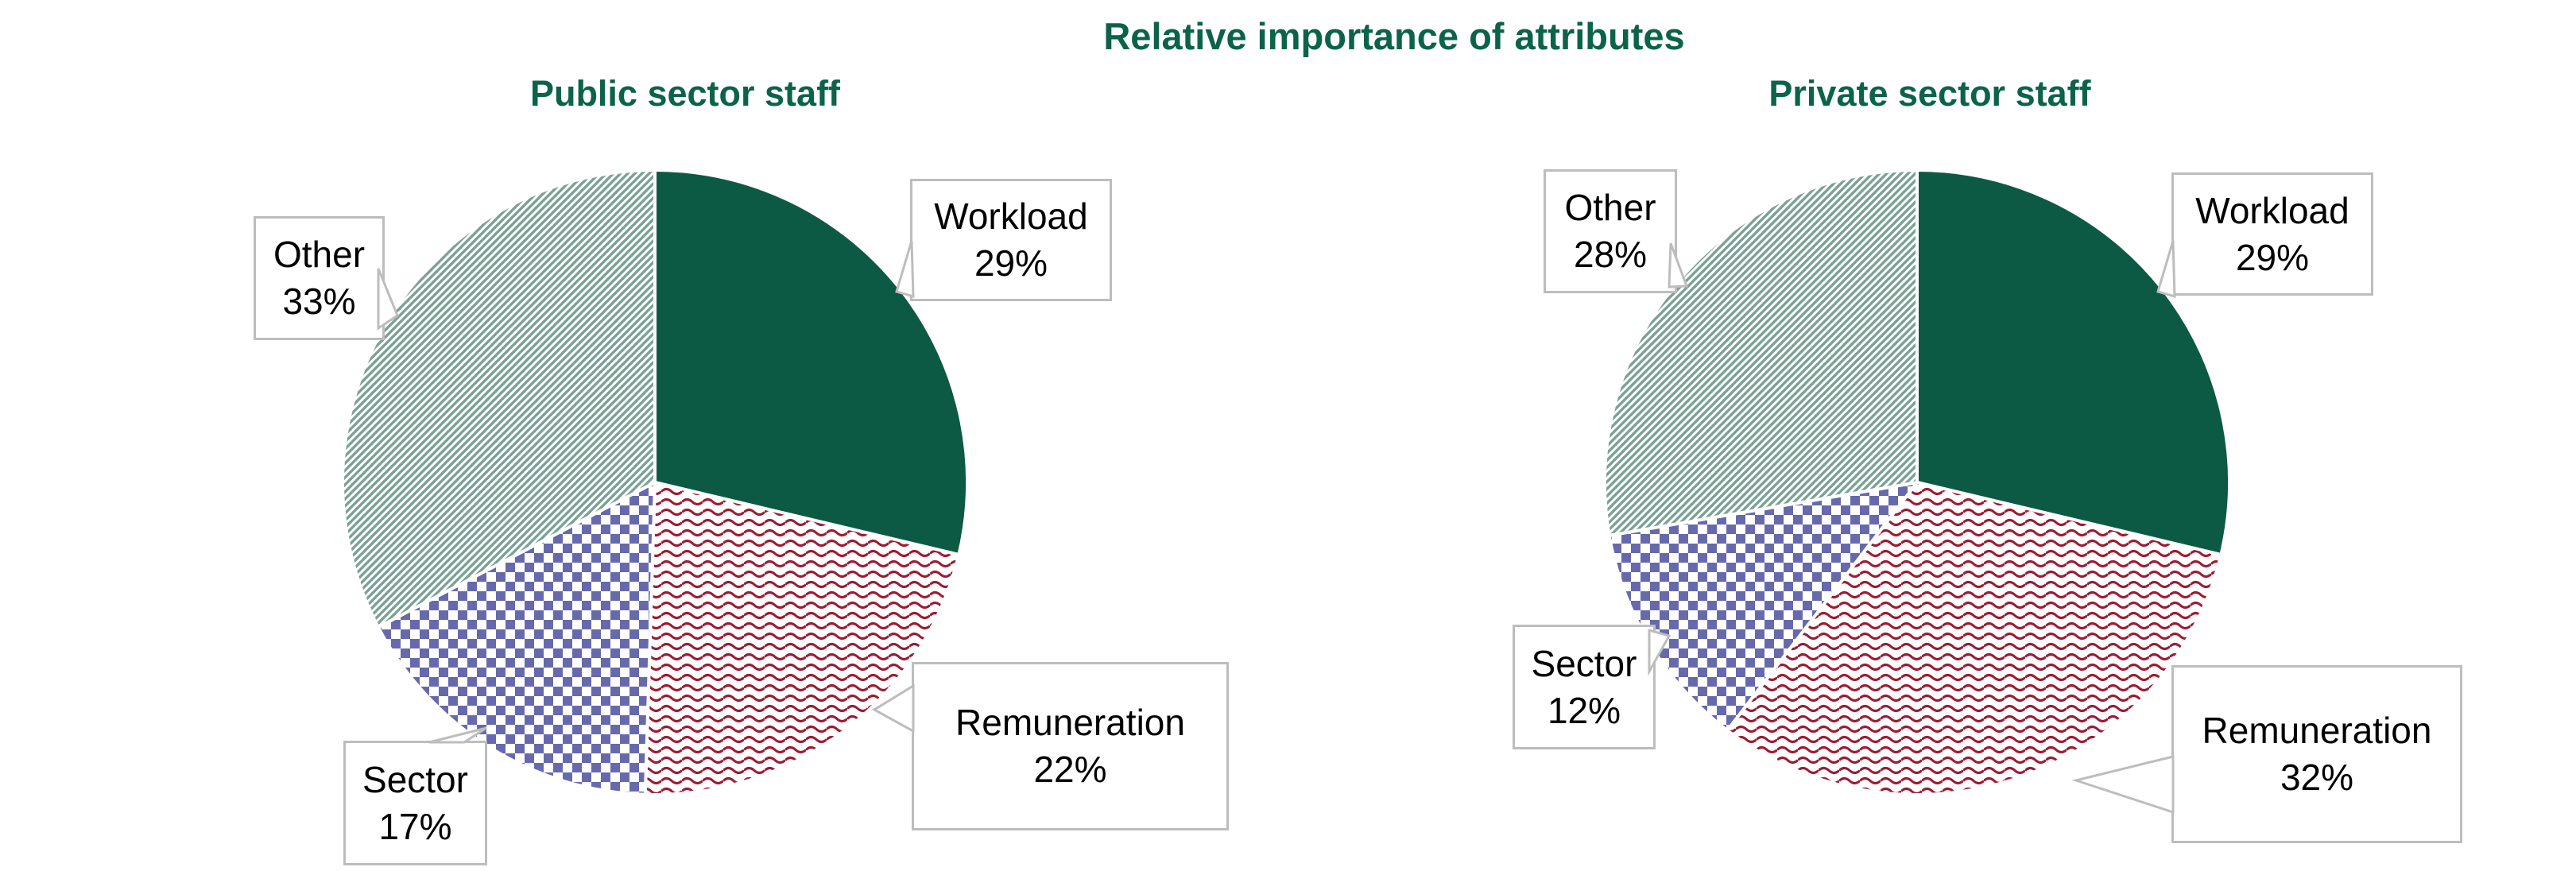 Image resolution: width=2576 pixels, height=871 pixels. I want to click on callout-value: 12%, so click(1584, 710).